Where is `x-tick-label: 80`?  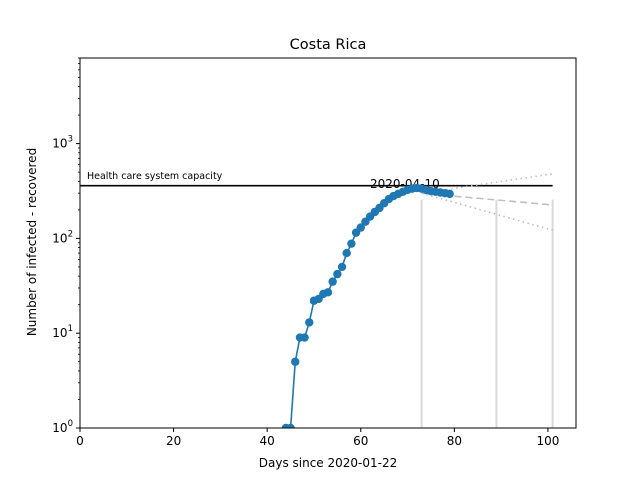 x-tick-label: 80 is located at coordinates (454, 441).